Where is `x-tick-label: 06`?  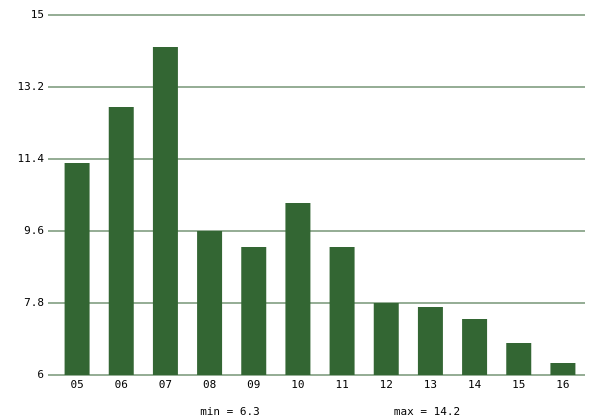
x-tick-label: 06 is located at coordinates (121, 384).